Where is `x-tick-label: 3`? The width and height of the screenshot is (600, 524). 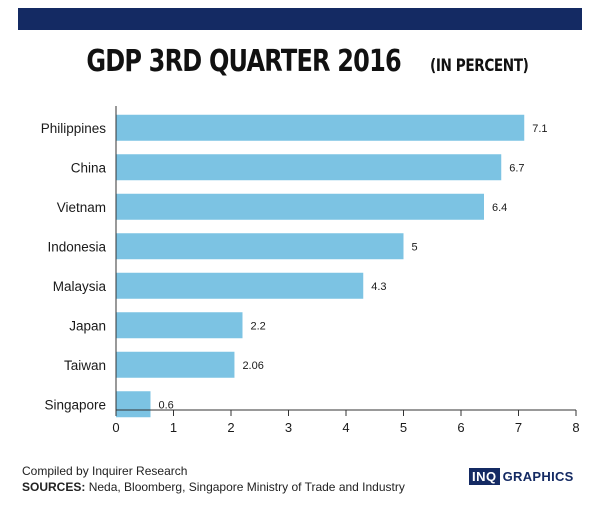
x-tick-label: 3 is located at coordinates (288, 427).